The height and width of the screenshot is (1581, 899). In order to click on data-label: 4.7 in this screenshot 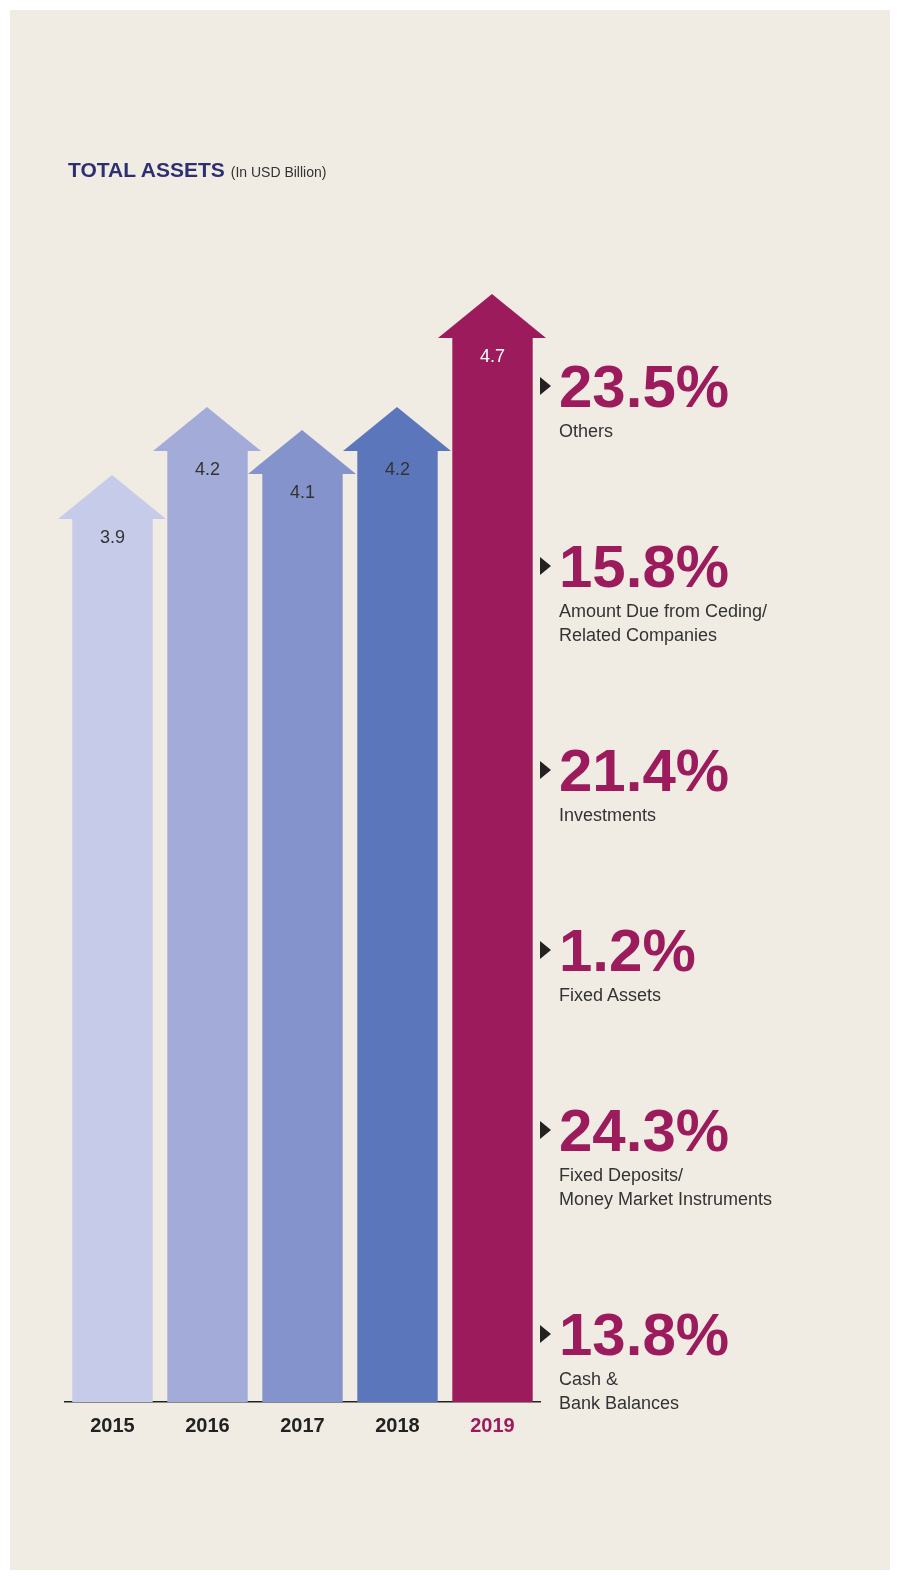, I will do `click(492, 355)`.